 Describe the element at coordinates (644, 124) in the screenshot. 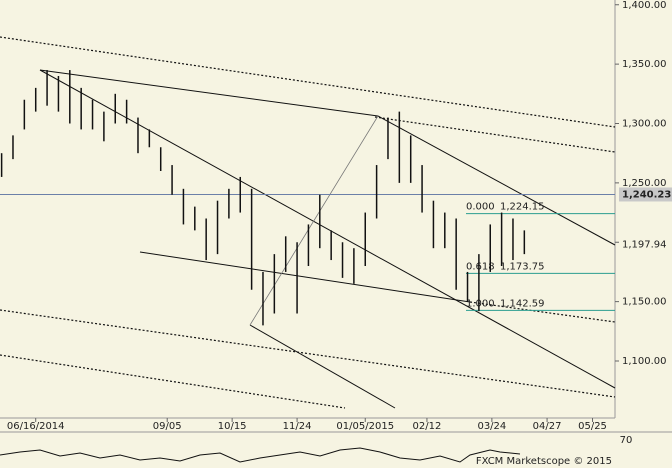

I see `y-tick-label: 1,300.00` at that location.